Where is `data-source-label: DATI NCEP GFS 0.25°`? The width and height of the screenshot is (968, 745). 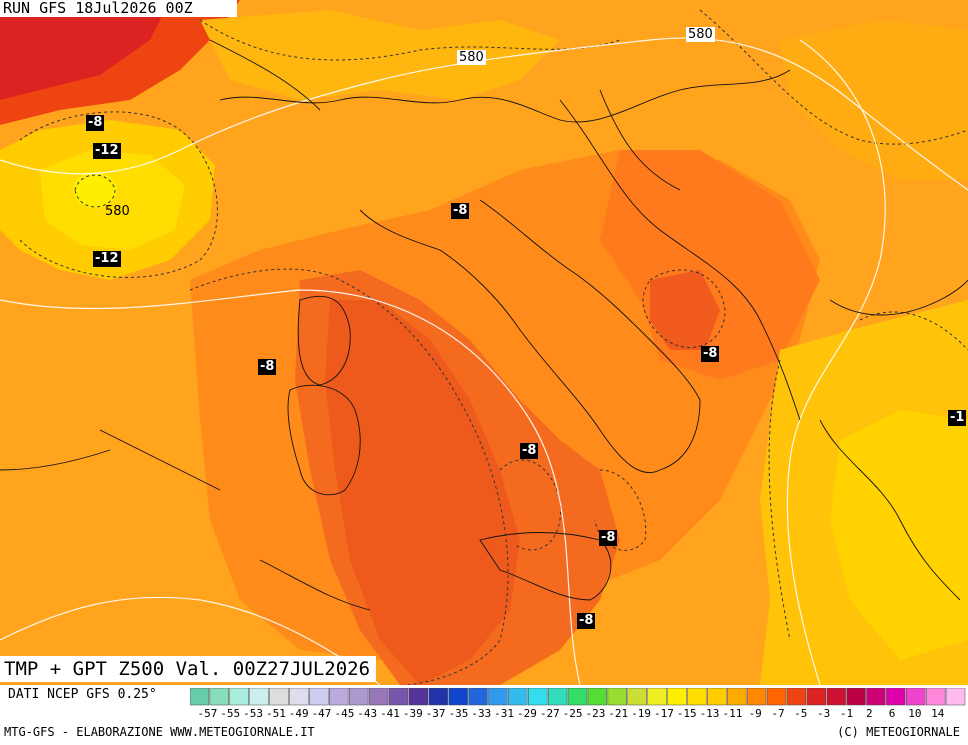 data-source-label: DATI NCEP GFS 0.25° is located at coordinates (82, 694).